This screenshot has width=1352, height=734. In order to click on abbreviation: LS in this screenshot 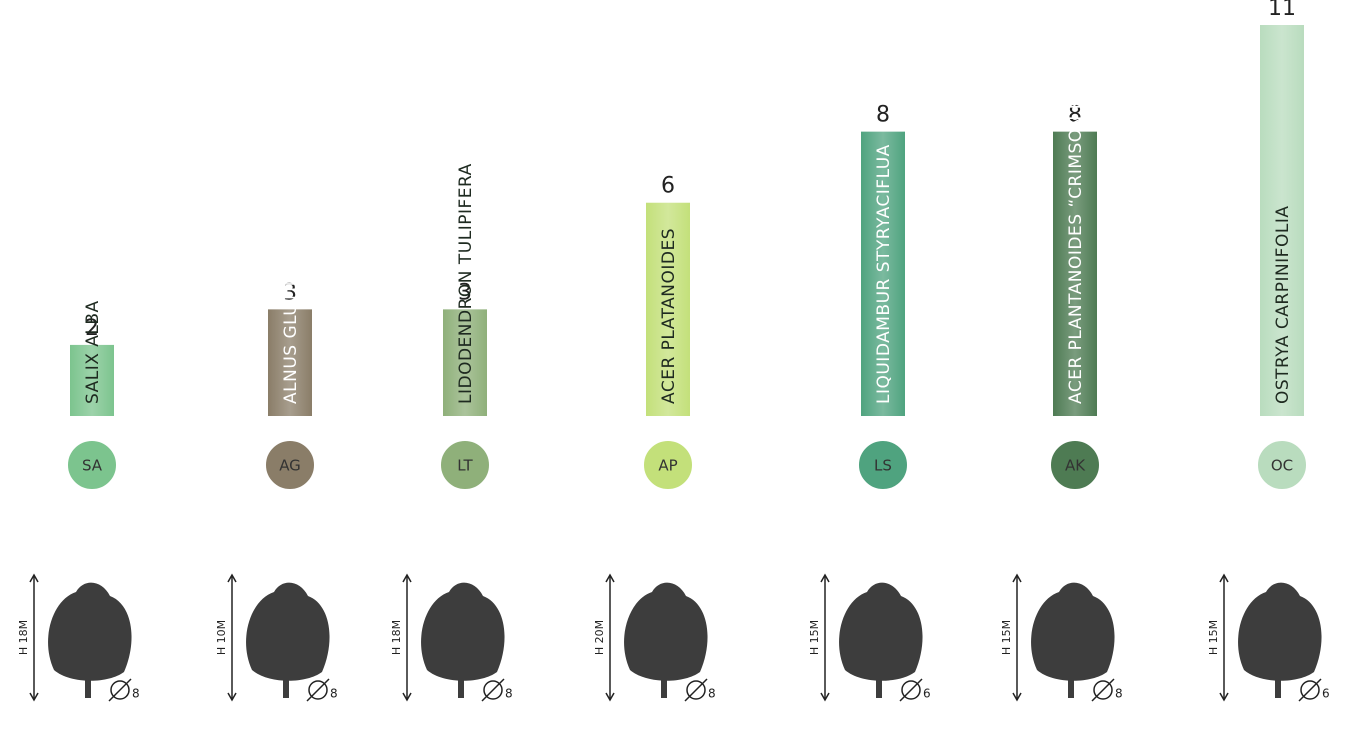, I will do `click(883, 466)`.